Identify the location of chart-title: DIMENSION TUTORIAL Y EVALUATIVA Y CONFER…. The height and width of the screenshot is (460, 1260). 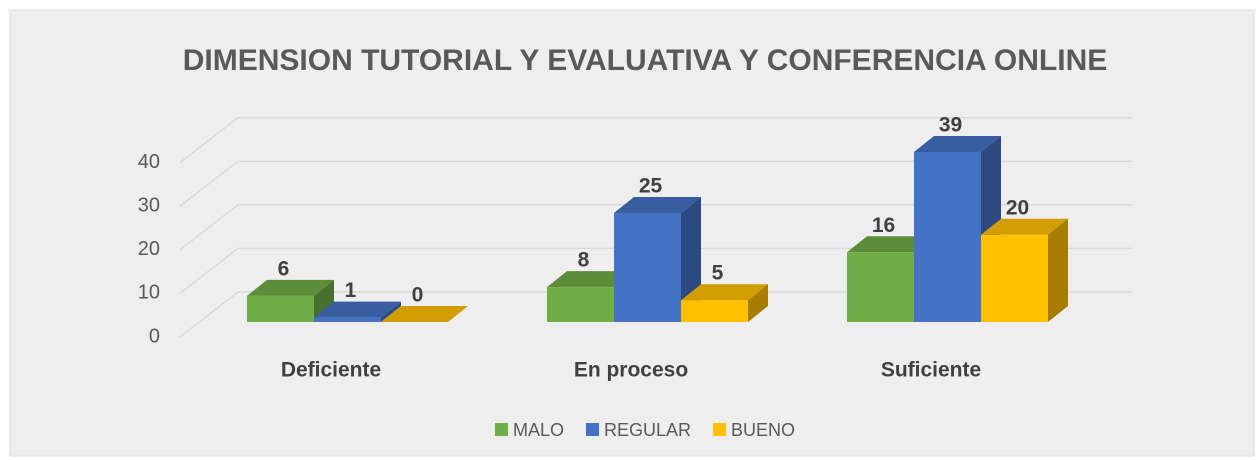
(645, 60).